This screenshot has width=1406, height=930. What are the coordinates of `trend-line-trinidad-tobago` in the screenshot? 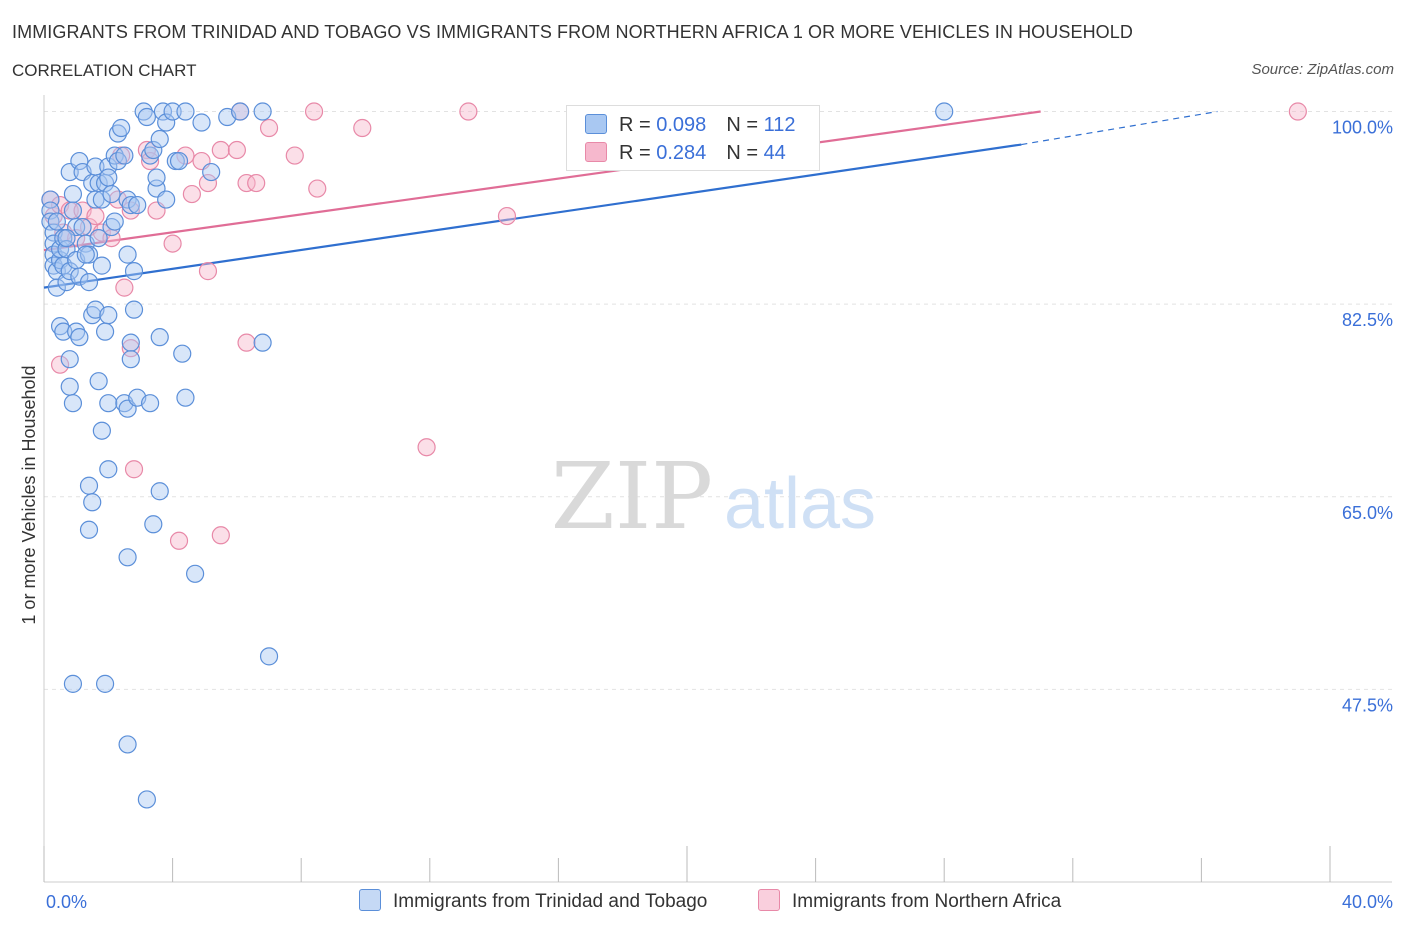 It's located at (532, 216).